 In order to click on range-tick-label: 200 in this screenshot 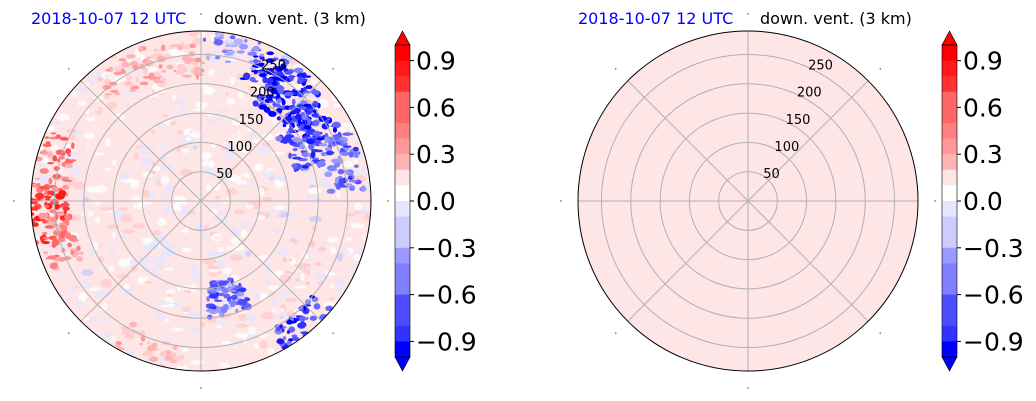, I will do `click(809, 93)`.